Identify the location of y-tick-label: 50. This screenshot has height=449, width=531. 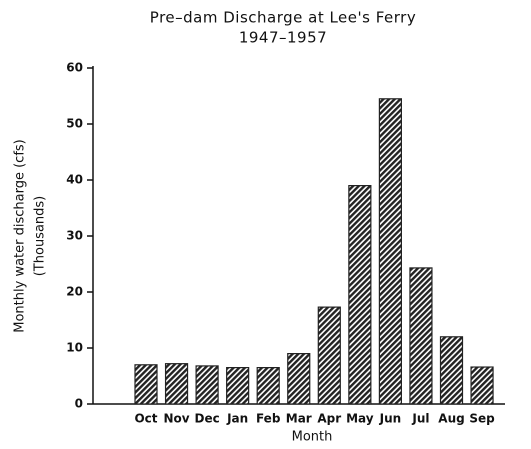
(74, 124).